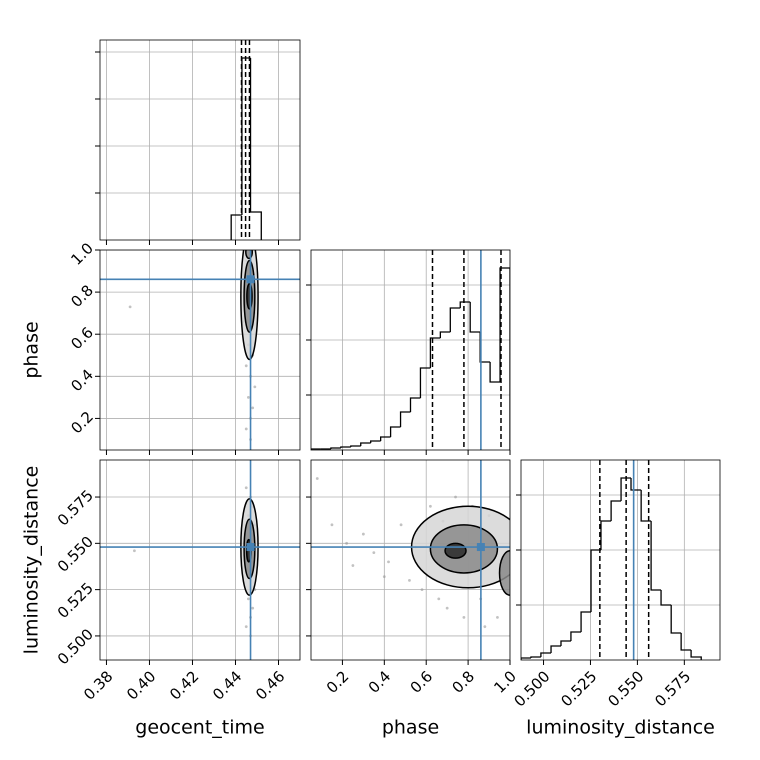  What do you see at coordinates (82, 254) in the screenshot?
I see `y-tick-label: 1.0` at bounding box center [82, 254].